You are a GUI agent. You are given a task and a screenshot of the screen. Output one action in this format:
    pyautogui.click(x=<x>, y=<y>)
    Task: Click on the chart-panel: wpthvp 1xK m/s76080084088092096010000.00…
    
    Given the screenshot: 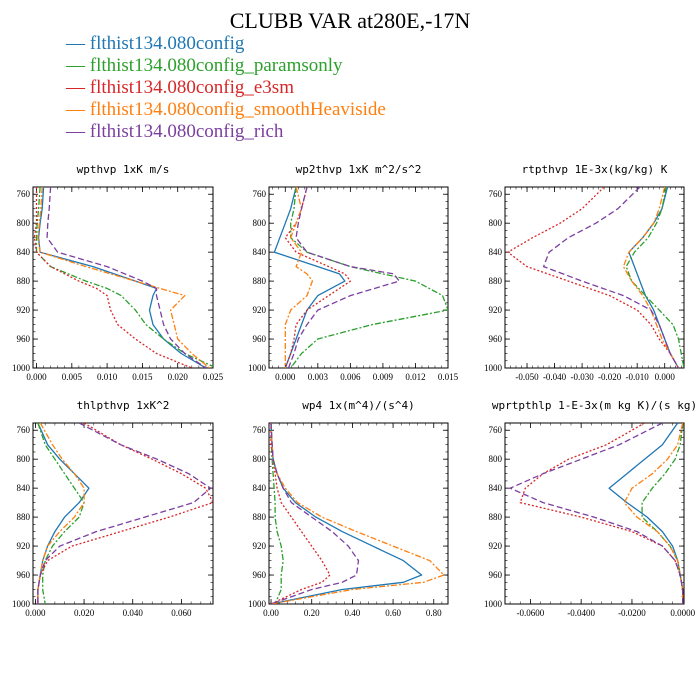 What is the action you would take?
    pyautogui.click(x=118, y=272)
    